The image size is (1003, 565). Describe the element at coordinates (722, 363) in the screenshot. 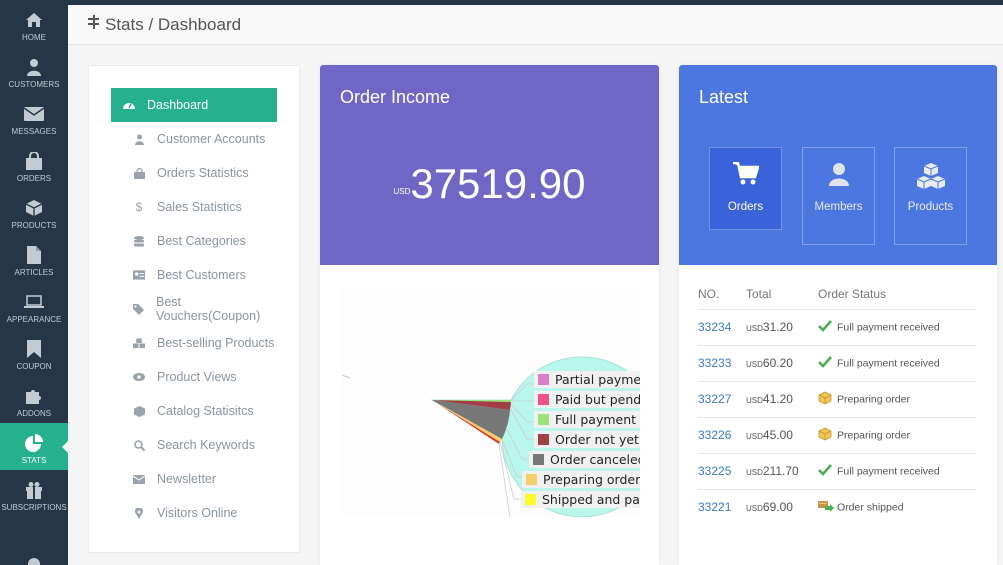

I see `order-number-link: 33233` at that location.